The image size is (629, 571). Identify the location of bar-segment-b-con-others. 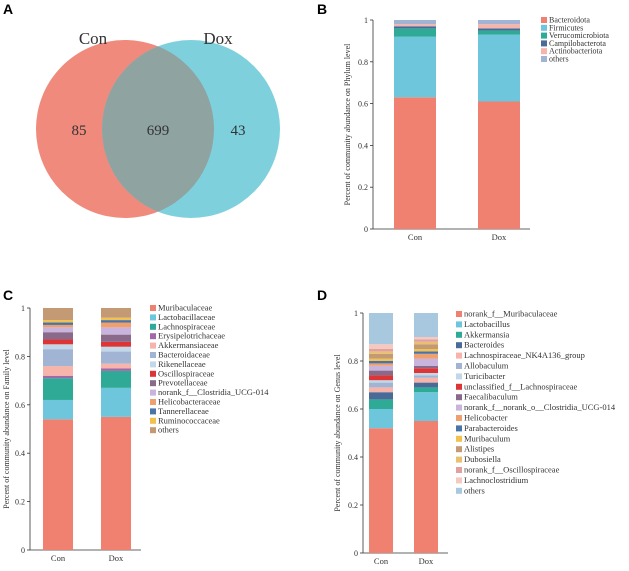
(415, 22).